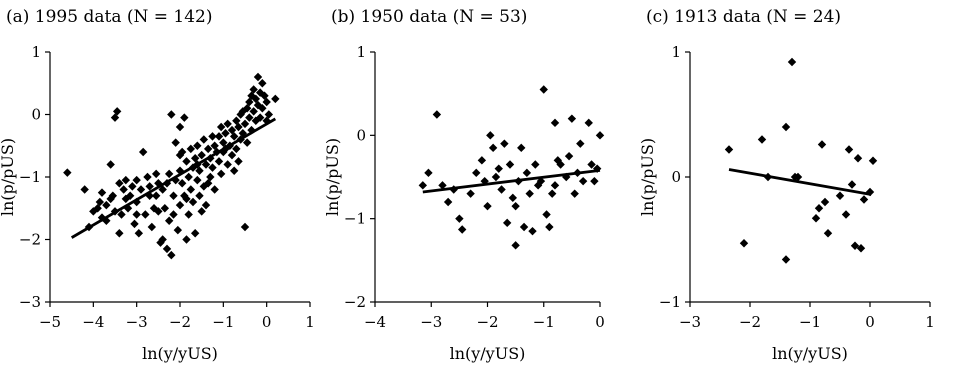  I want to click on y-tick-label: −3, so click(30, 302).